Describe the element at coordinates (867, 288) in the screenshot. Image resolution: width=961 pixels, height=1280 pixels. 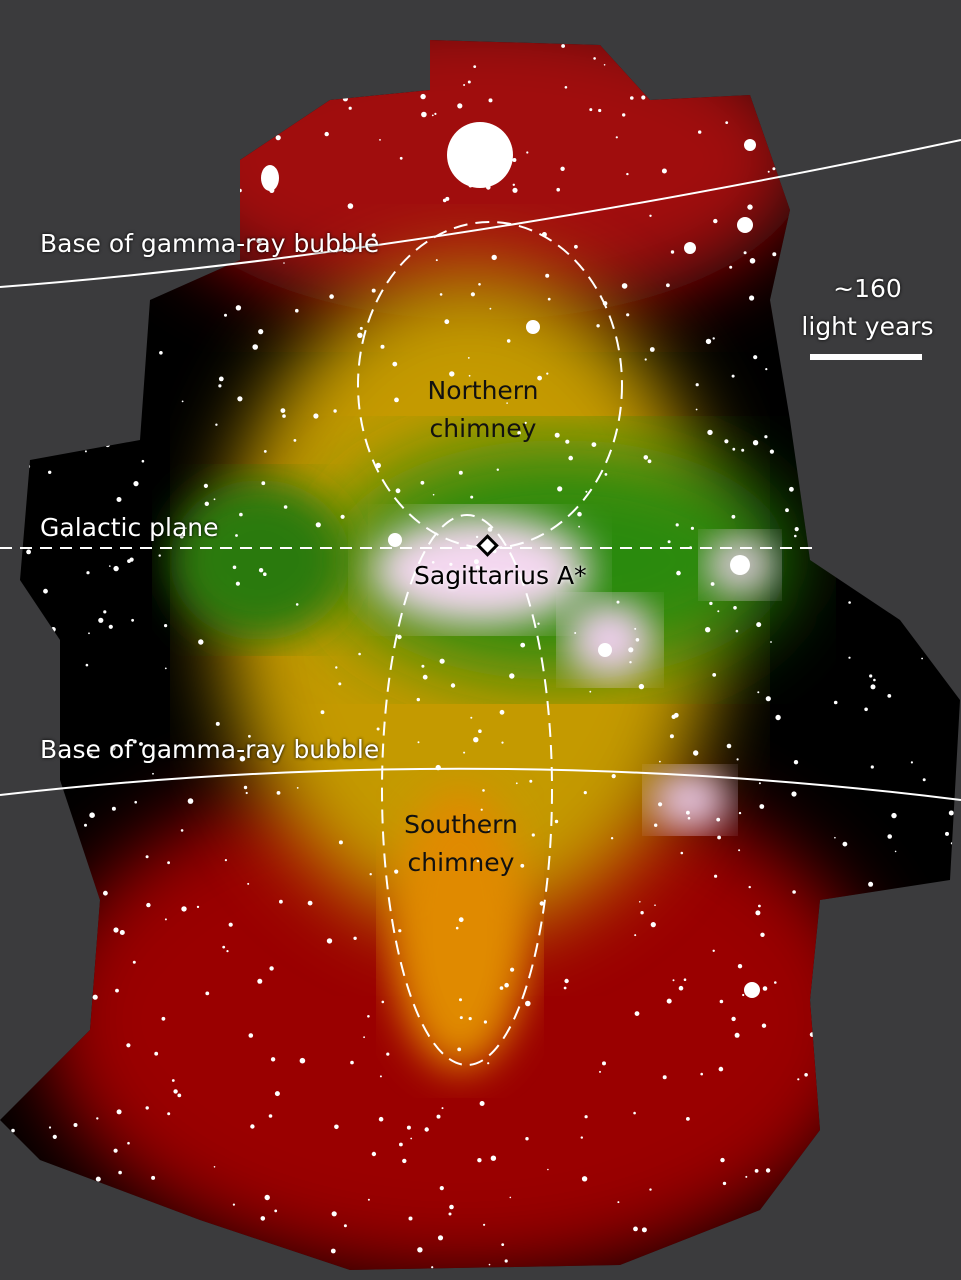
I see `scale-value: ~160` at that location.